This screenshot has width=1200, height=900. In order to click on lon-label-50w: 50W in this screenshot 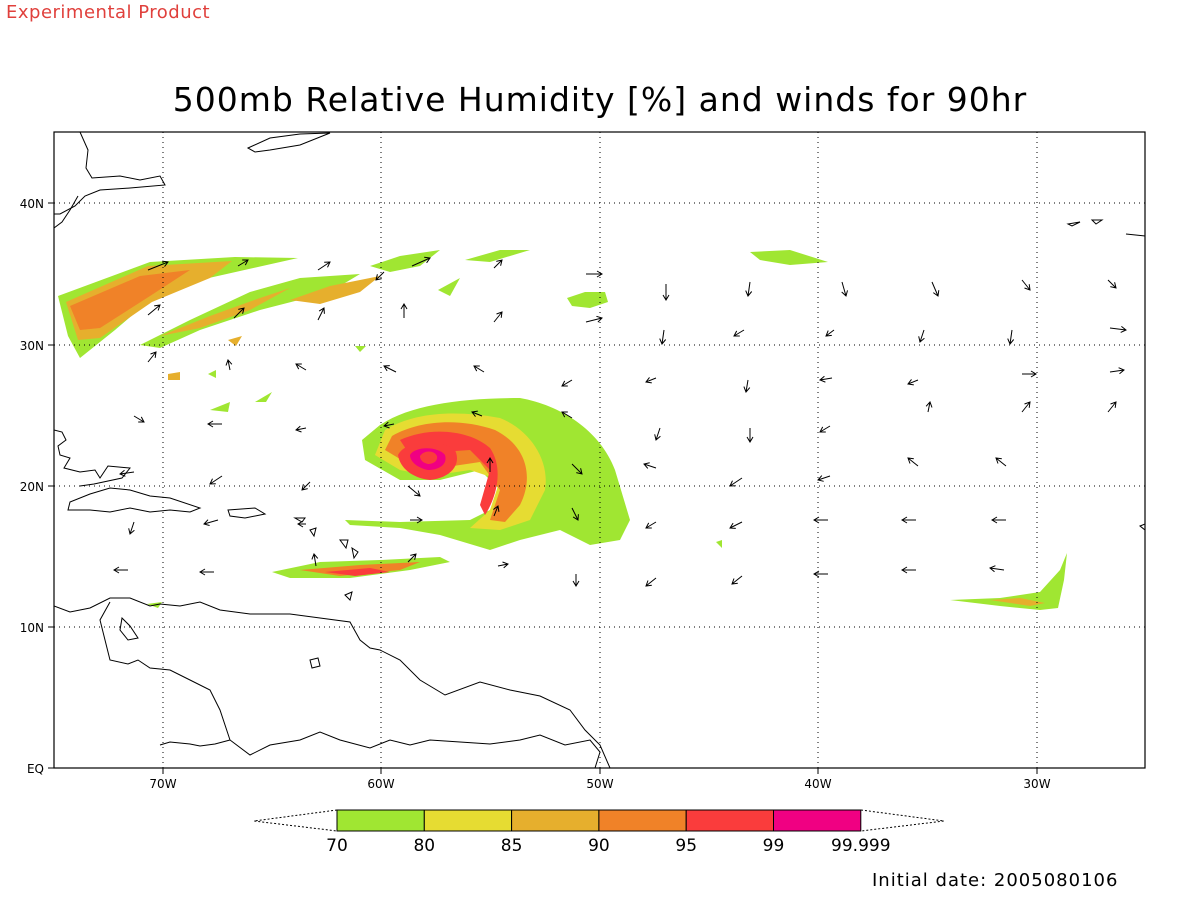, I will do `click(599, 784)`.